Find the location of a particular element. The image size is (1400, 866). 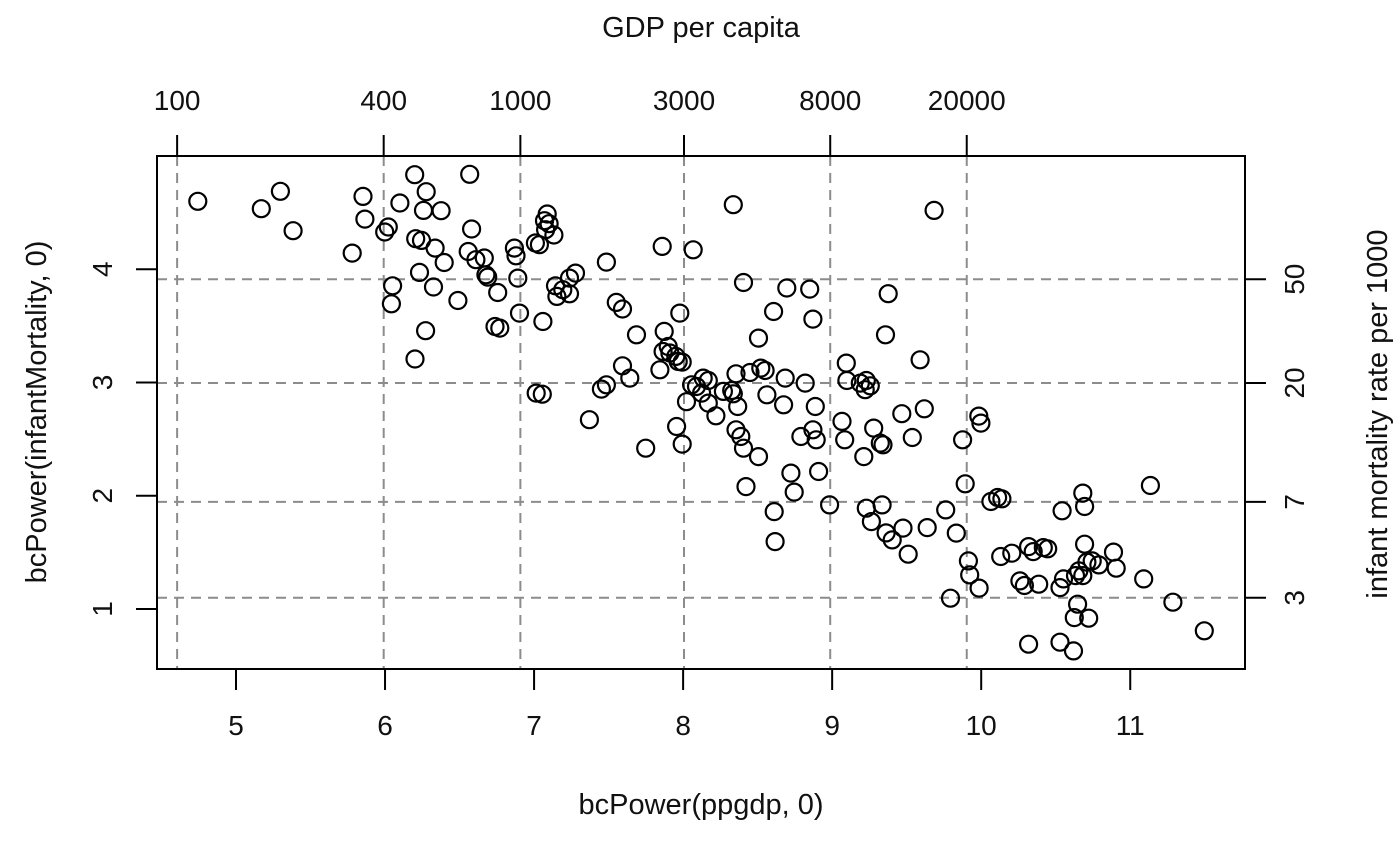

y-axis-tick-label: 1 is located at coordinates (102, 609).